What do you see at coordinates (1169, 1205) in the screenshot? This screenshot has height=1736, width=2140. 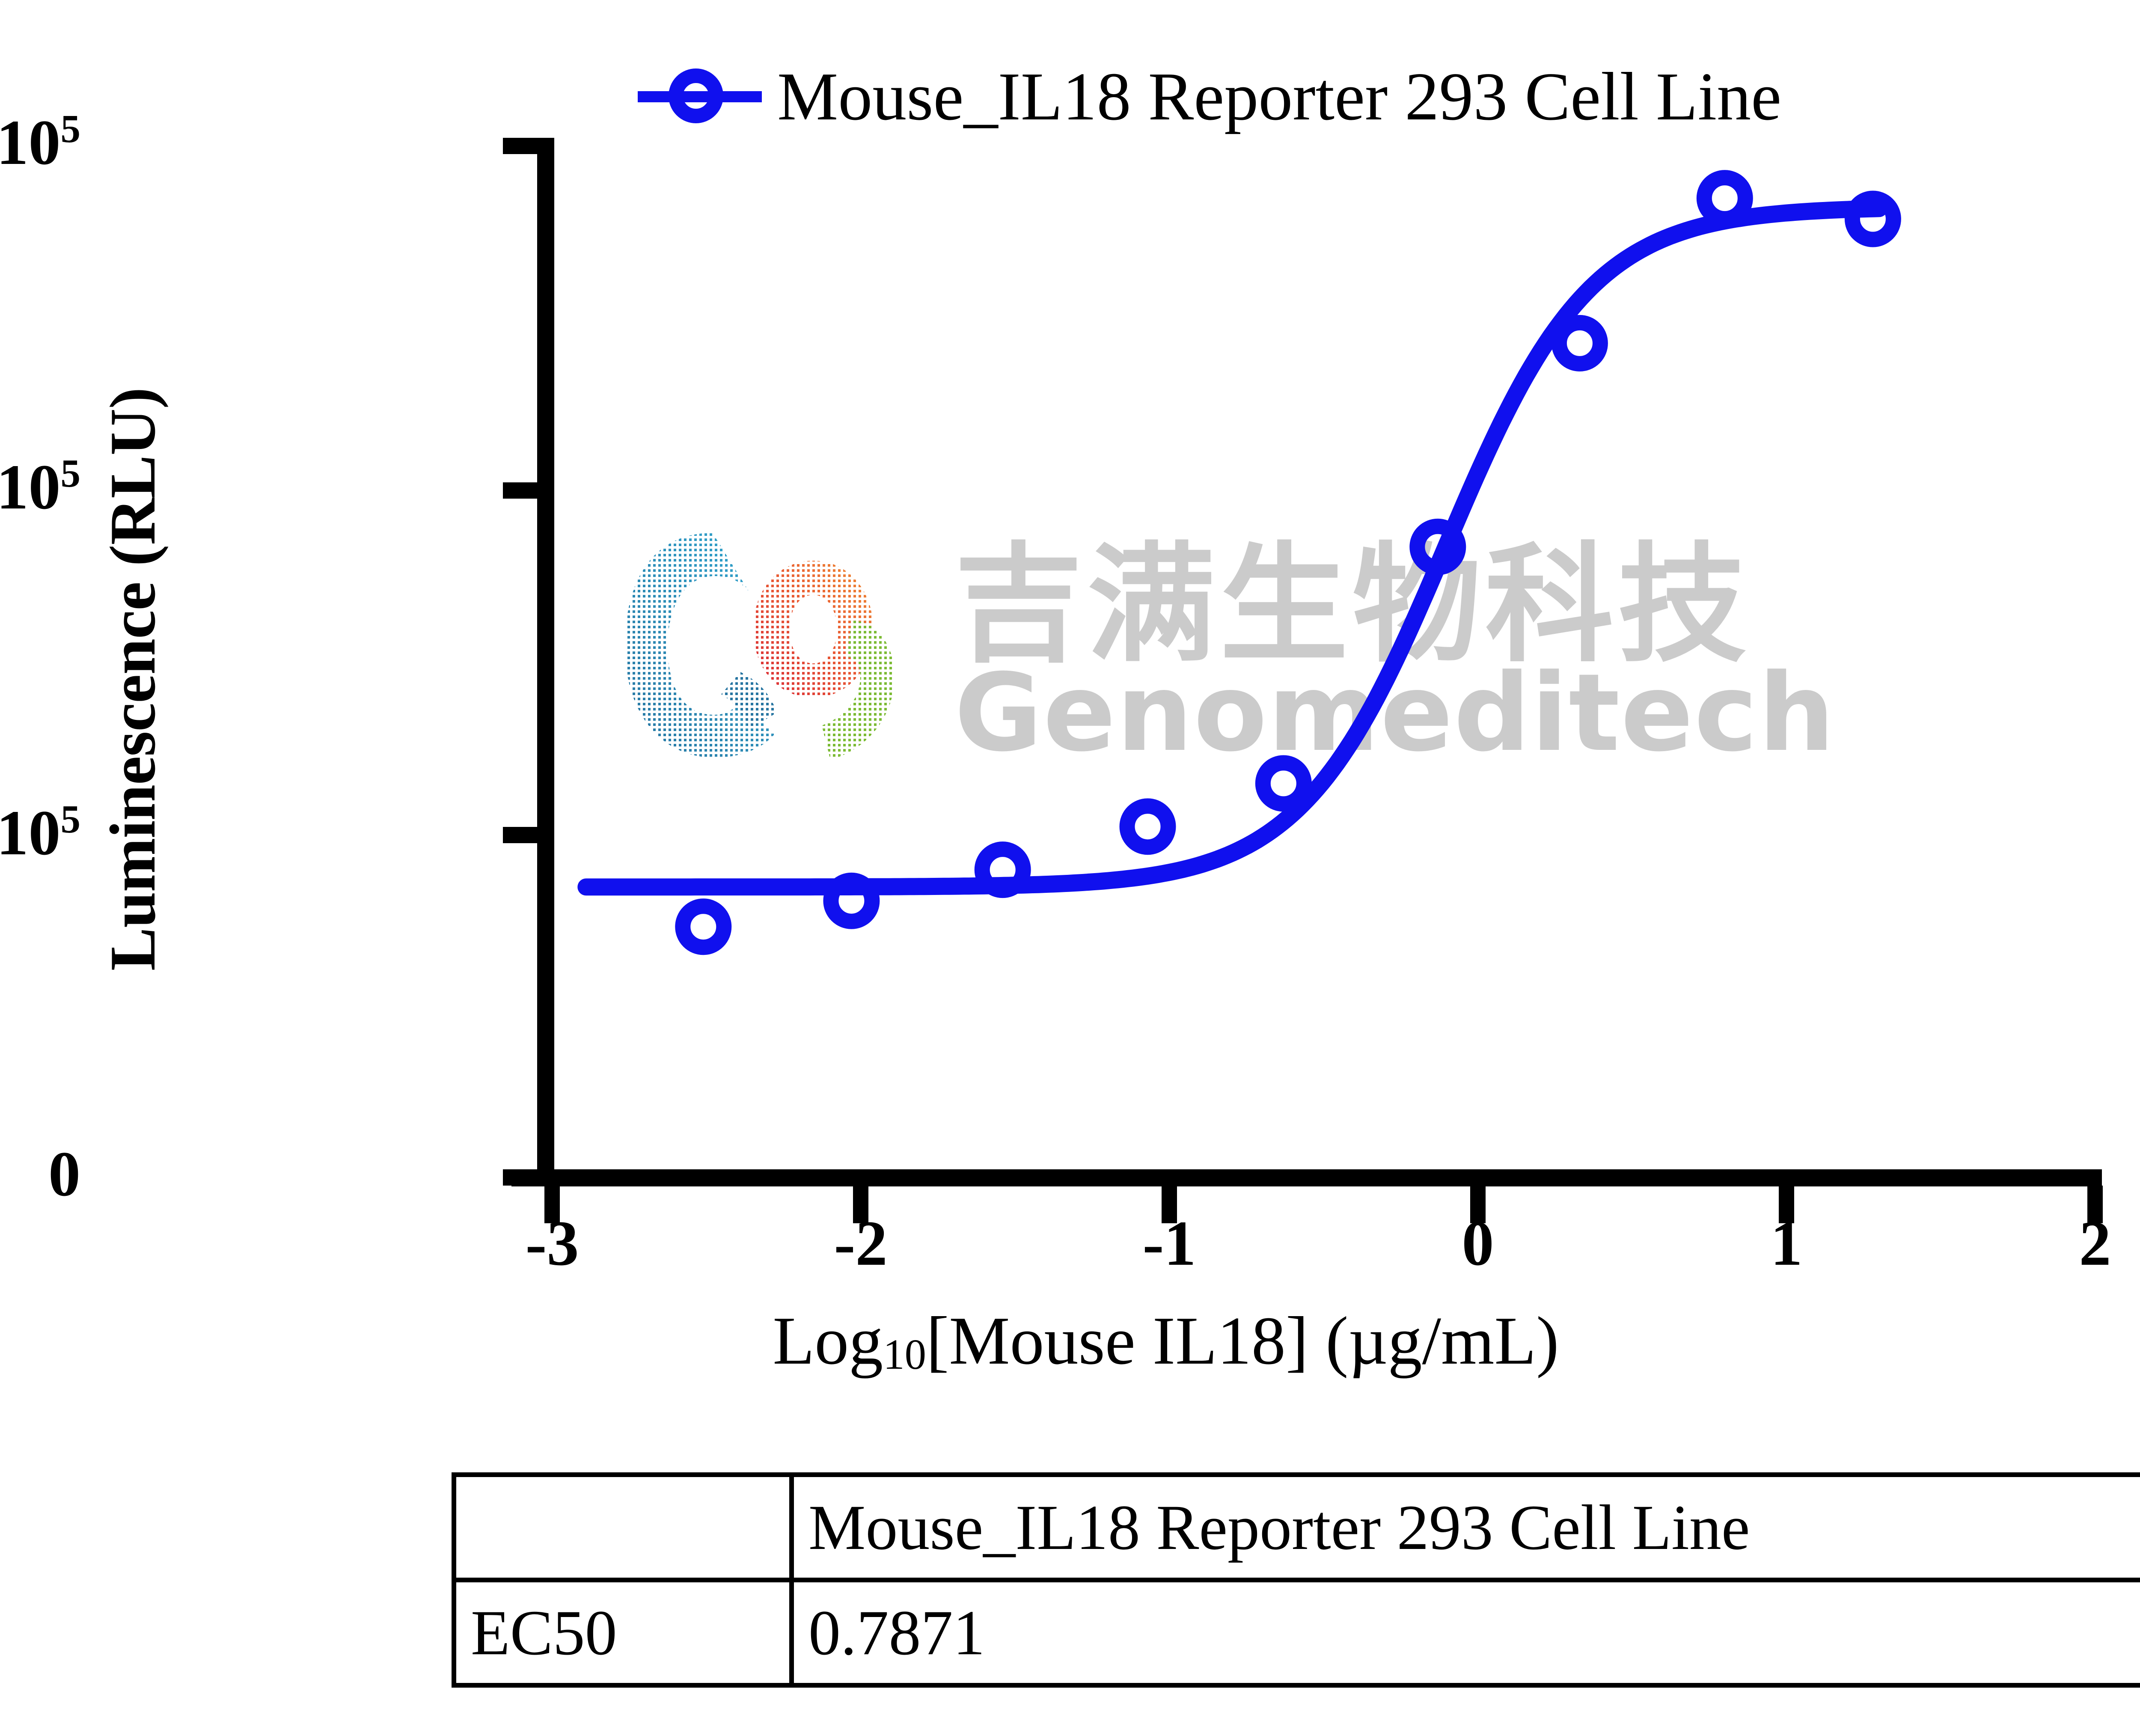 I see `x-tick-mark--1` at bounding box center [1169, 1205].